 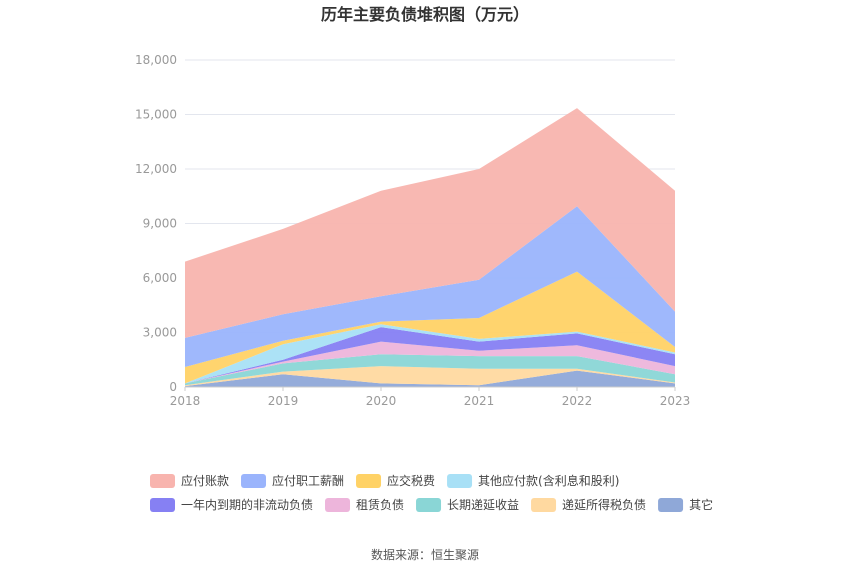 What do you see at coordinates (425, 554) in the screenshot?
I see `data-source: 数据来源：恒生聚源` at bounding box center [425, 554].